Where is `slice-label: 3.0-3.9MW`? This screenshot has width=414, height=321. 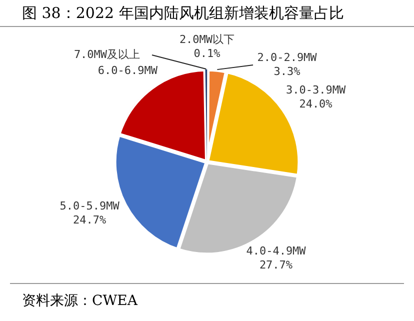 slice-label: 3.0-3.9MW is located at coordinates (316, 89).